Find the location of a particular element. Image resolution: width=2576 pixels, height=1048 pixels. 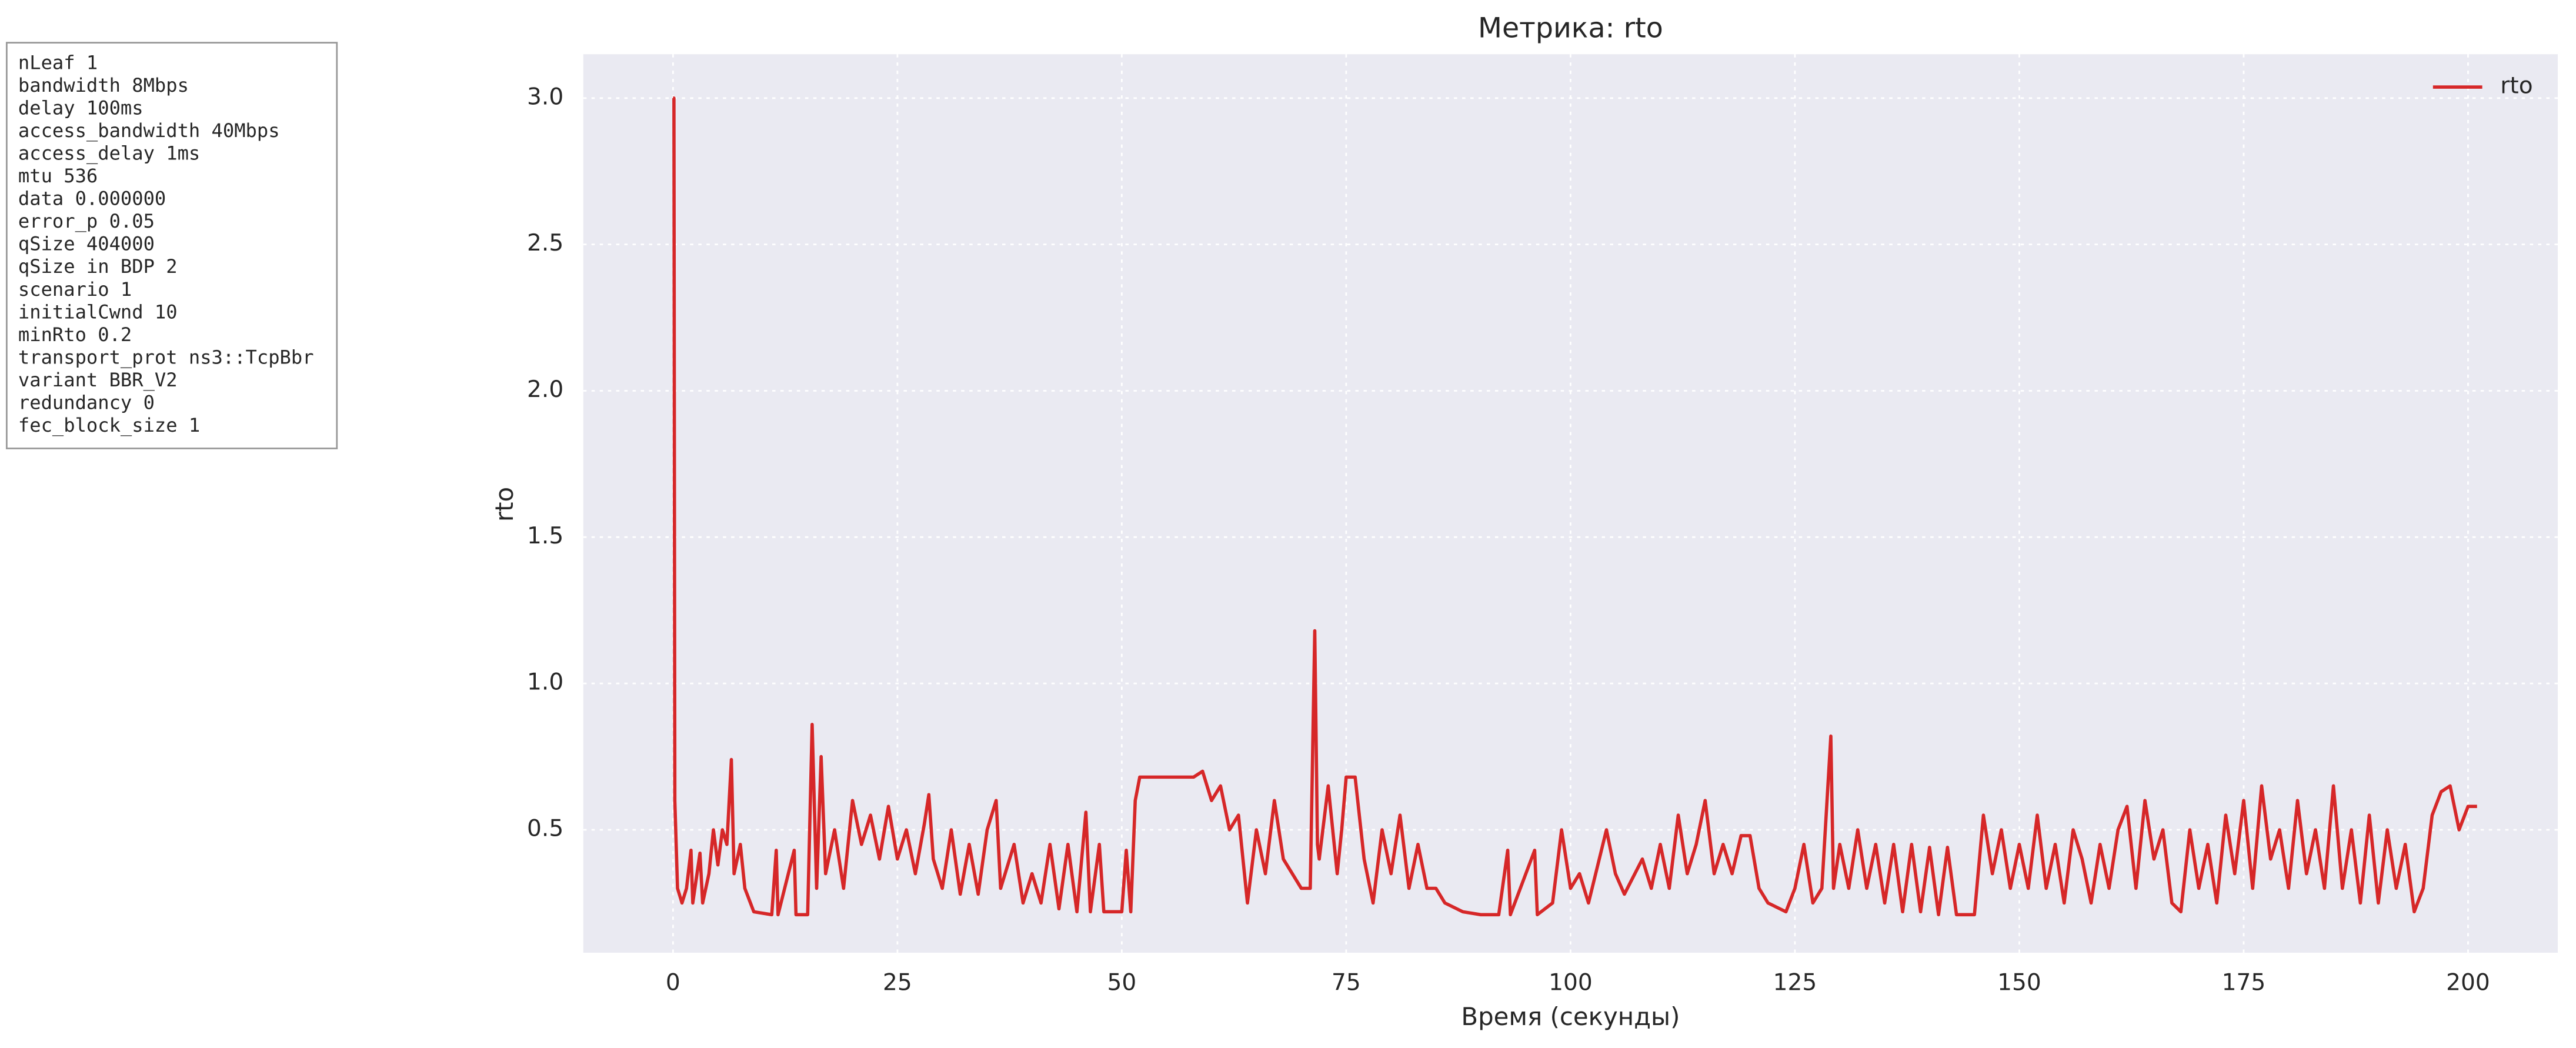

info-line: error_p 0.05 is located at coordinates (86, 221).